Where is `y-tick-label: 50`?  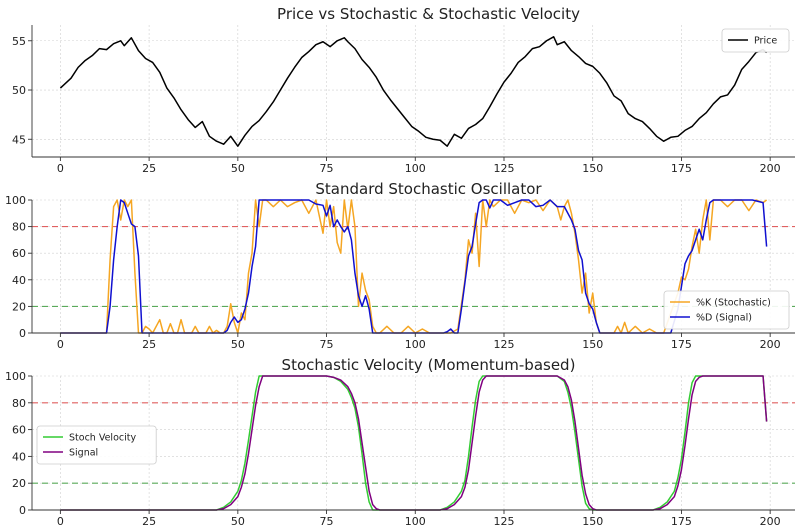 y-tick-label: 50 is located at coordinates (19, 90).